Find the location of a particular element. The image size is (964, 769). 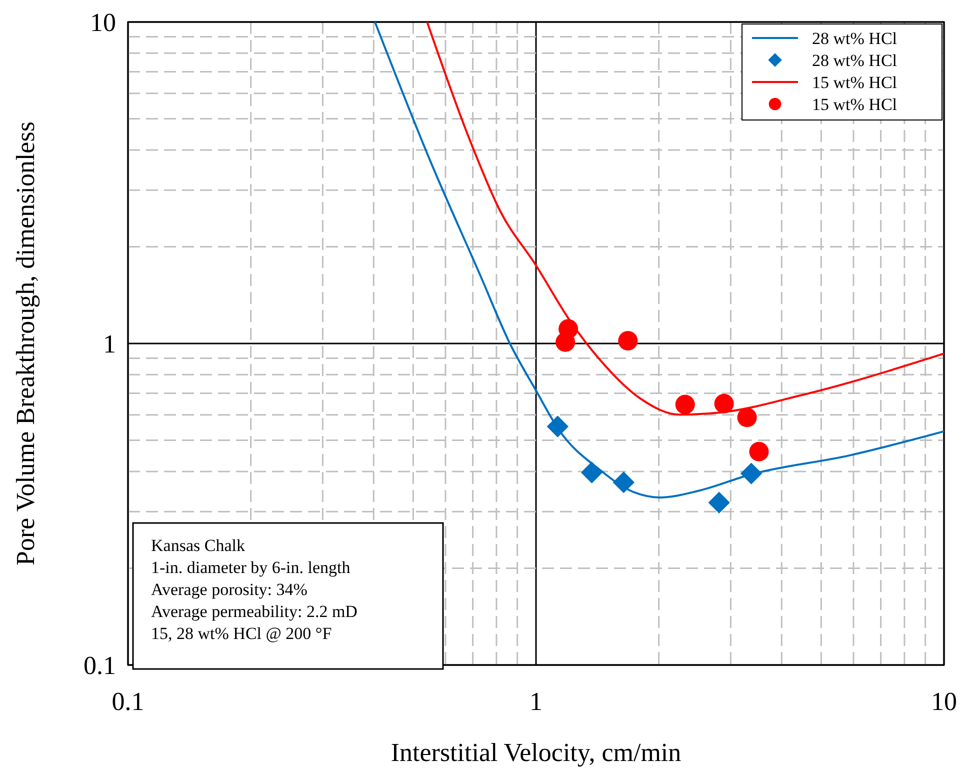

annotation: 15, 28 wt% HCl @ 200 °F is located at coordinates (241, 633).